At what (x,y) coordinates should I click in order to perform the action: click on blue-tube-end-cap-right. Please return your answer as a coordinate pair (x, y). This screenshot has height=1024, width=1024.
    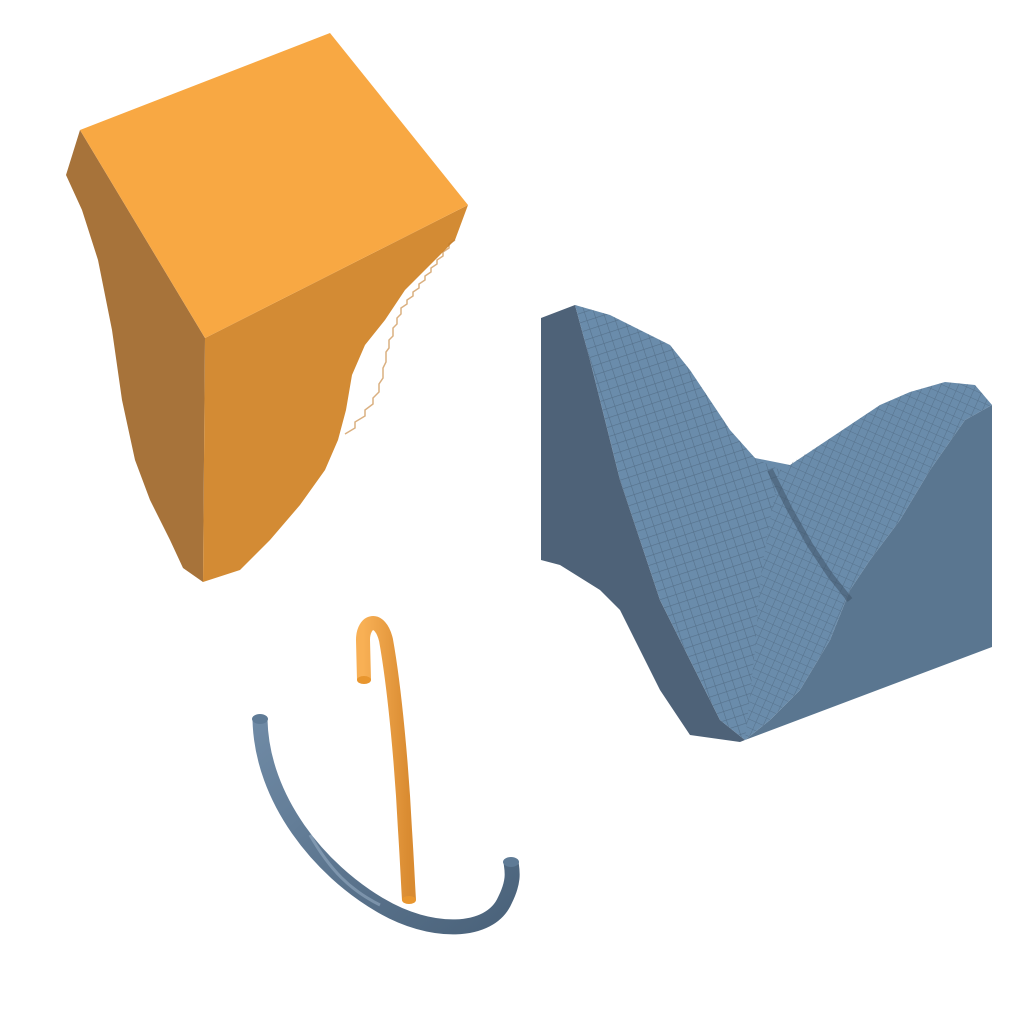
    Looking at the image, I should click on (511, 862).